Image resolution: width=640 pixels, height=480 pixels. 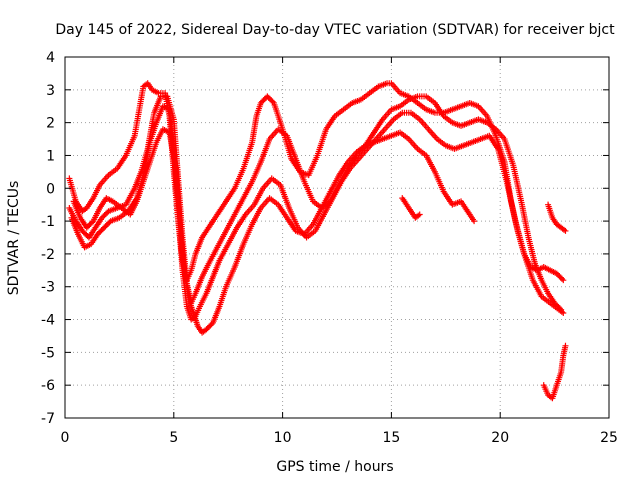 What do you see at coordinates (283, 438) in the screenshot?
I see `x-tick-label: 10` at bounding box center [283, 438].